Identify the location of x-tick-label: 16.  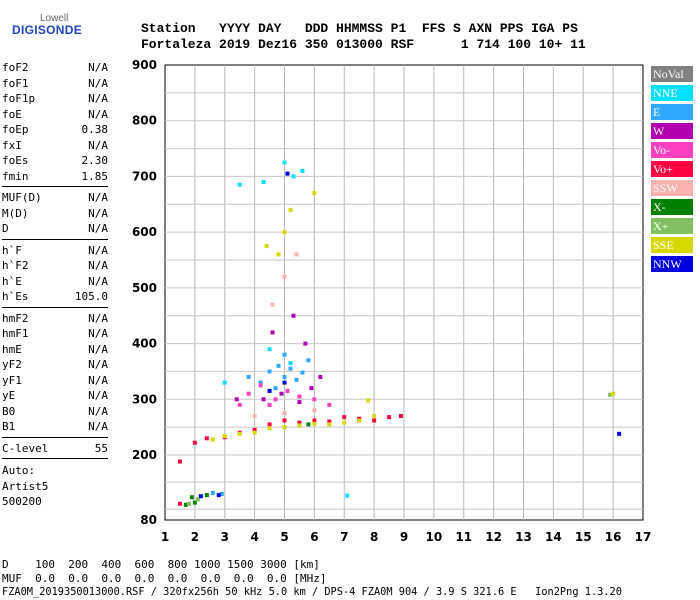
(613, 537).